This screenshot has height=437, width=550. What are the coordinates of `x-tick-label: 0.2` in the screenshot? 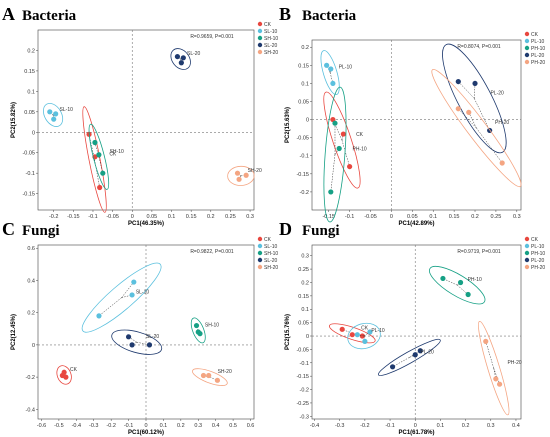 It's located at (466, 426).